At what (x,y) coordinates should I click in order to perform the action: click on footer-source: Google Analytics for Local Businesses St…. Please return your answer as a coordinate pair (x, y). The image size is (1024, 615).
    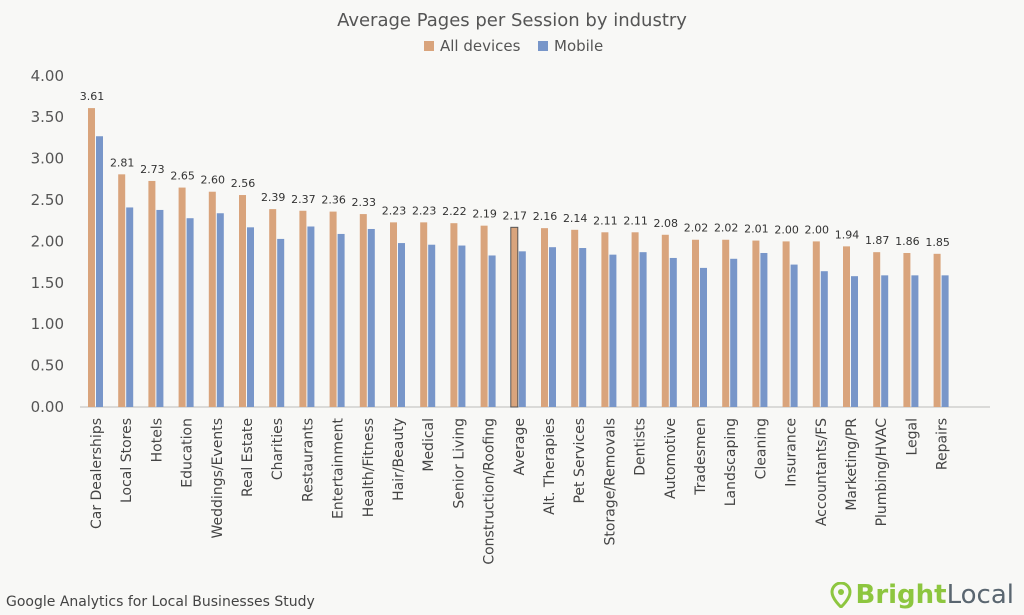
    Looking at the image, I should click on (160, 602).